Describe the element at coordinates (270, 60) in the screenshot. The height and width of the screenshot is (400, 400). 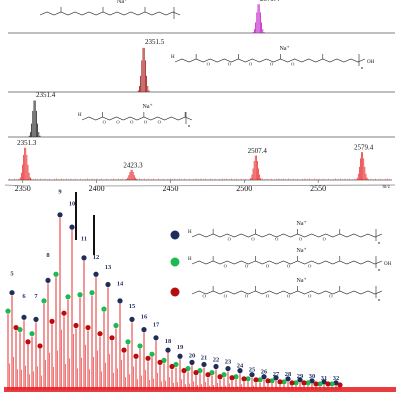
I see `inset2-structure-chain` at that location.